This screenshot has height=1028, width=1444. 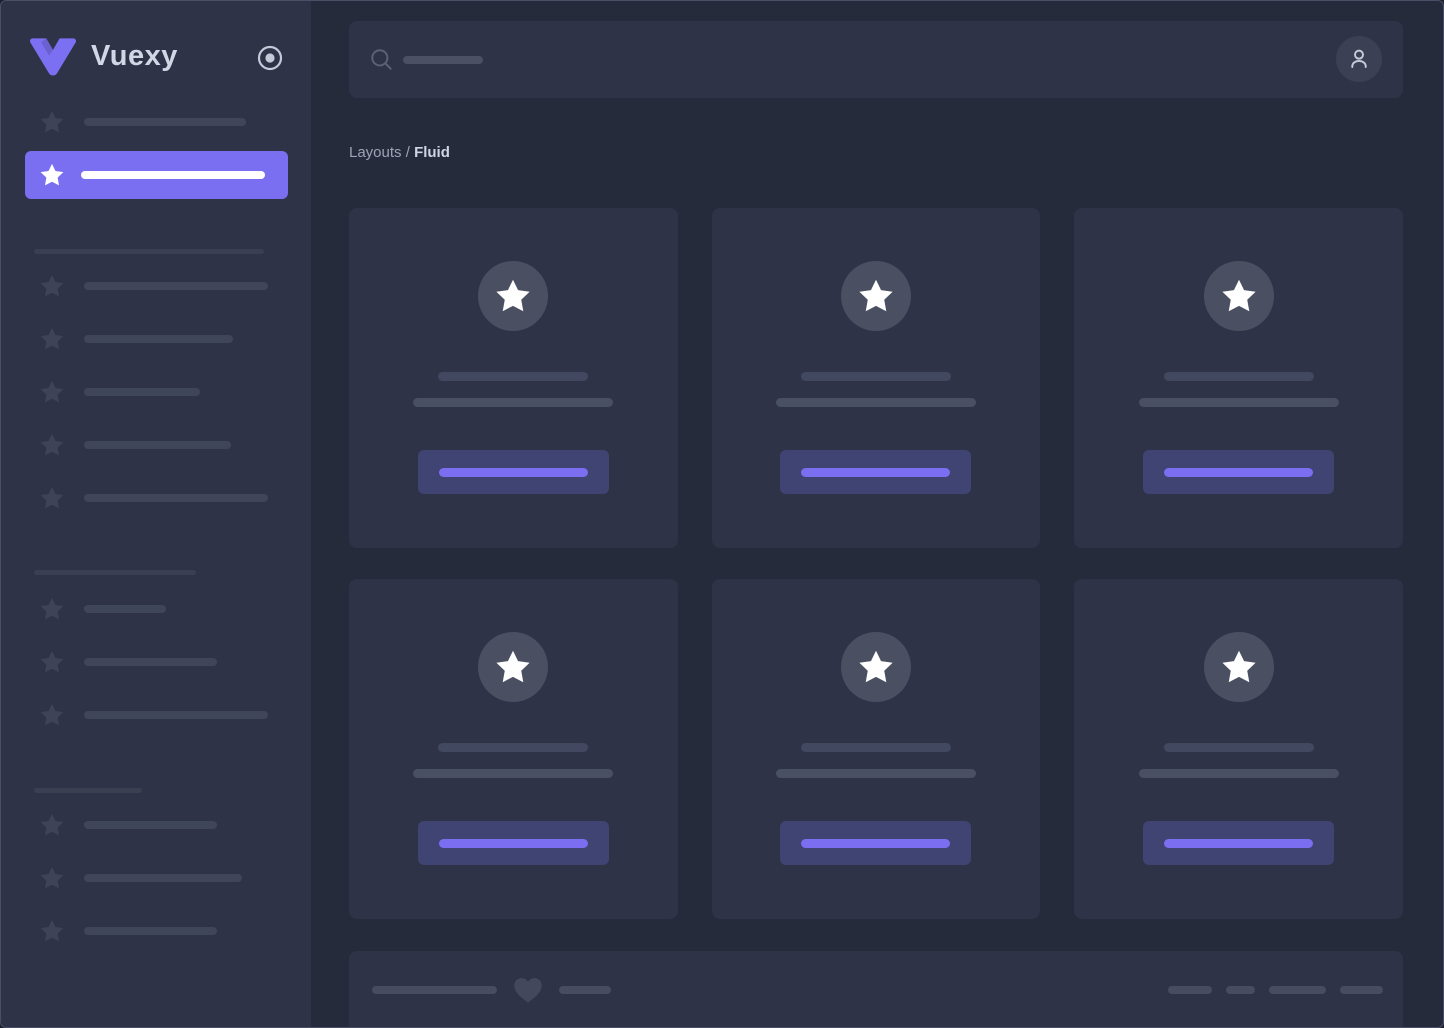 I want to click on heart-icon, so click(x=528, y=990).